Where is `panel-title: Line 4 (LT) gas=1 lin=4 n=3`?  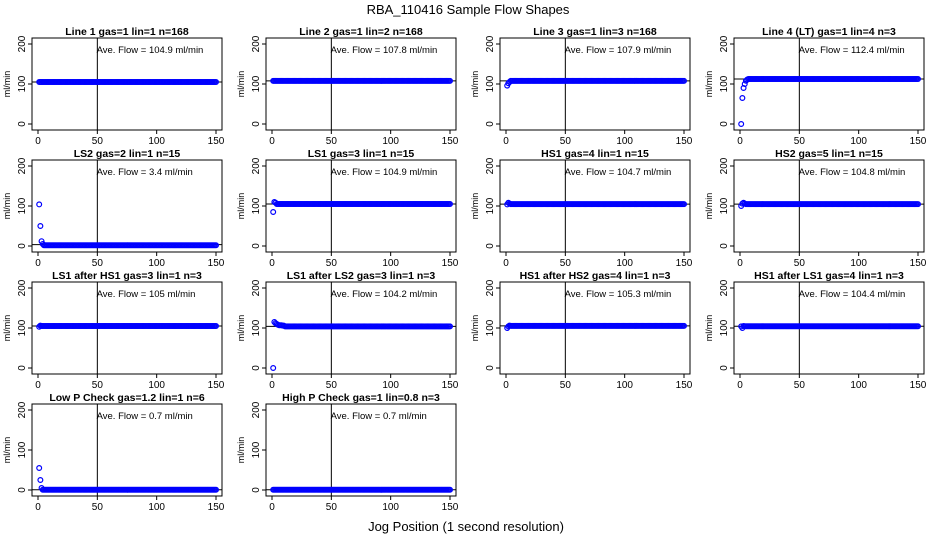
panel-title: Line 4 (LT) gas=1 lin=4 n=3 is located at coordinates (829, 32).